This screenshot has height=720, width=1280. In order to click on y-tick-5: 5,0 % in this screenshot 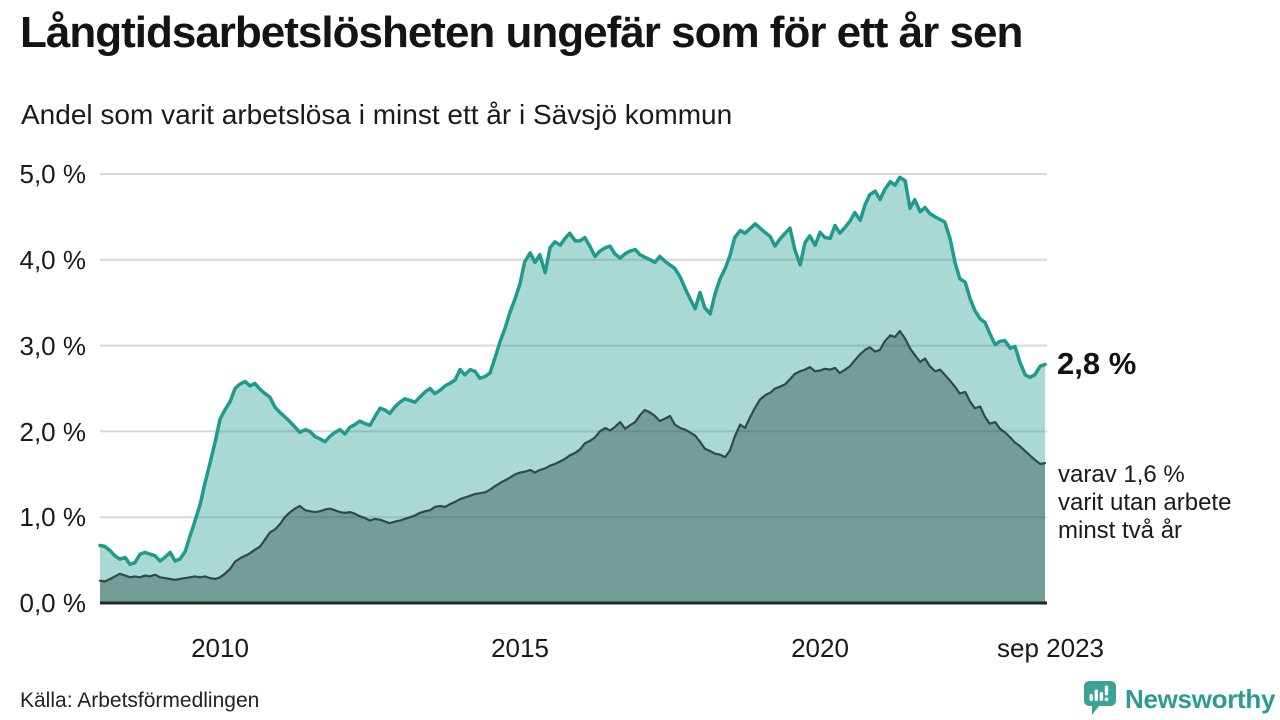, I will do `click(53, 174)`.